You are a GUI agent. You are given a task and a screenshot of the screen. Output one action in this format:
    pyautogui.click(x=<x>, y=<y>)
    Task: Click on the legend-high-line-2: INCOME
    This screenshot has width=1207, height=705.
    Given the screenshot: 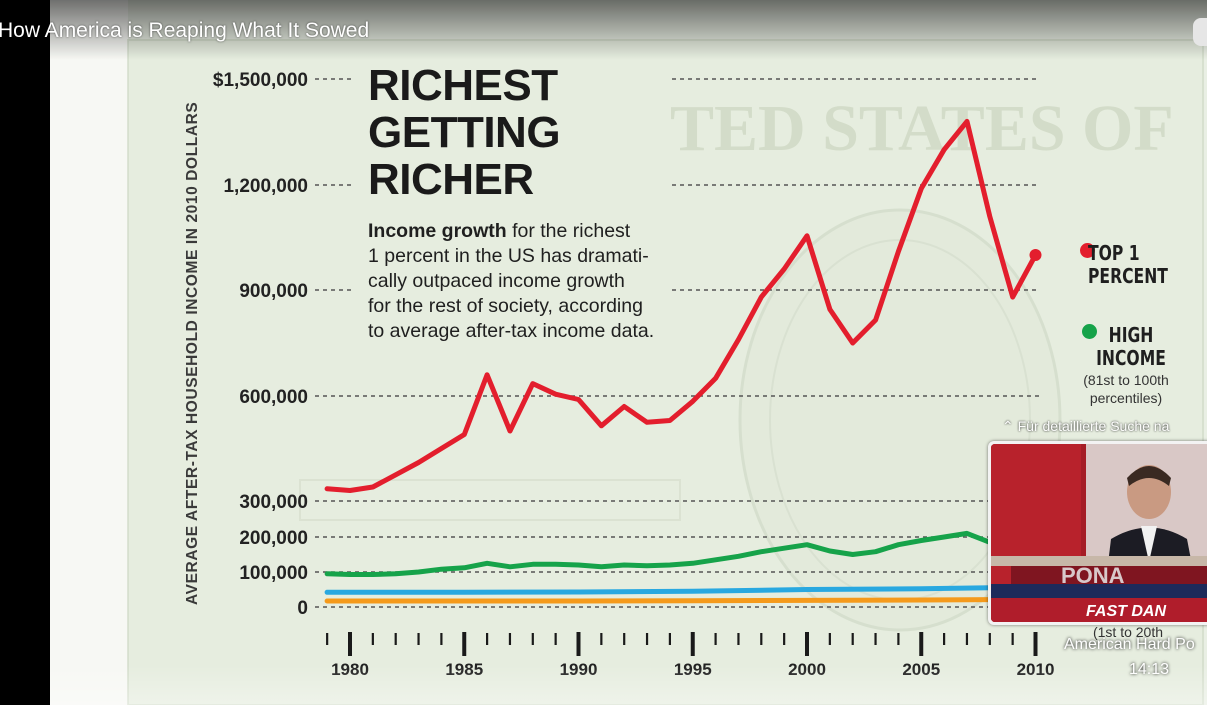 What is the action you would take?
    pyautogui.click(x=1131, y=358)
    